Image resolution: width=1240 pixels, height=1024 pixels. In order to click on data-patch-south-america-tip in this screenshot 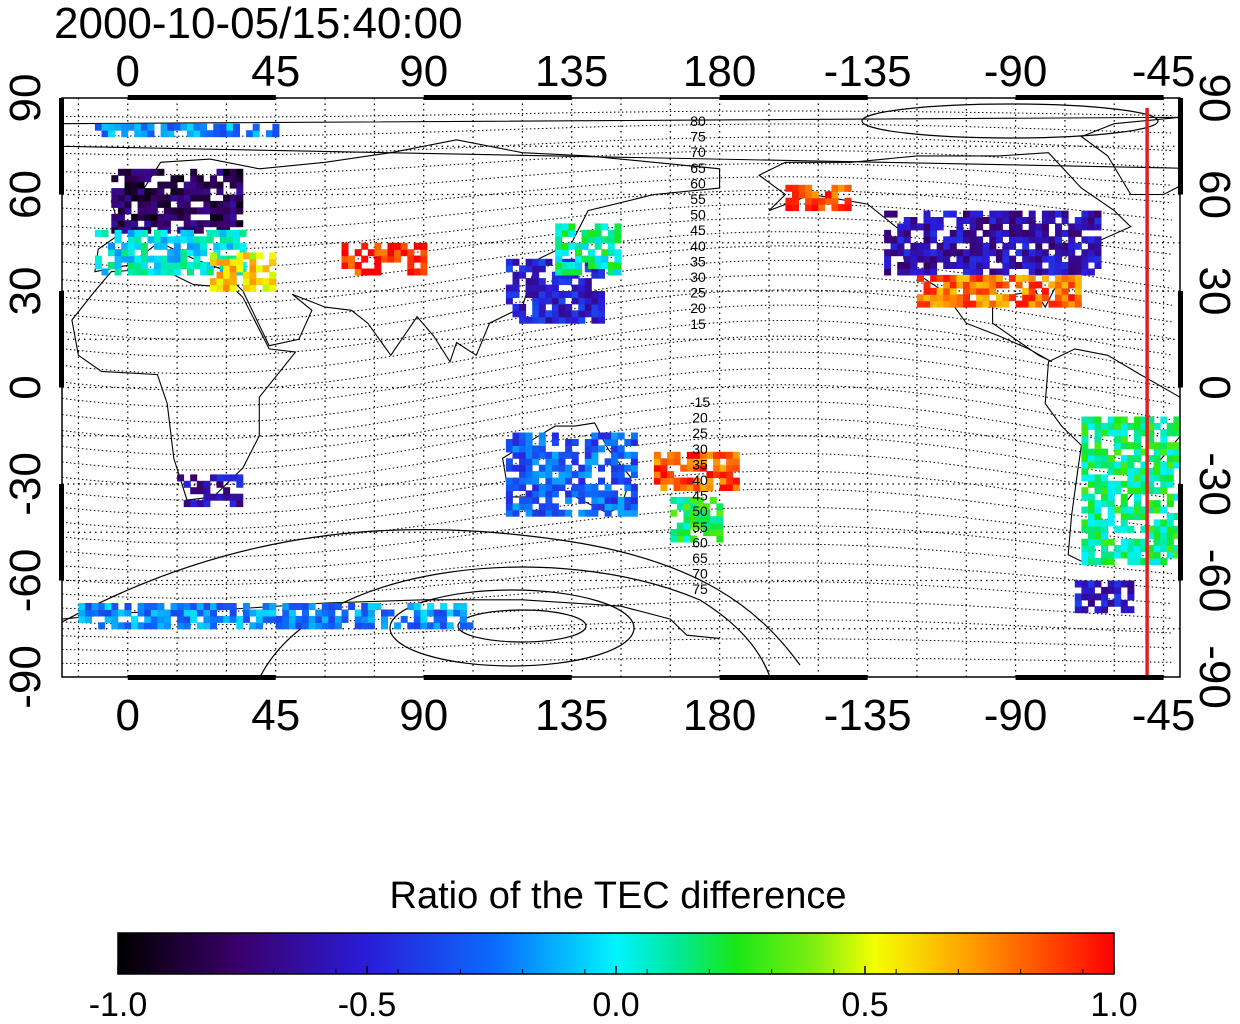, I will do `click(1104, 597)`.